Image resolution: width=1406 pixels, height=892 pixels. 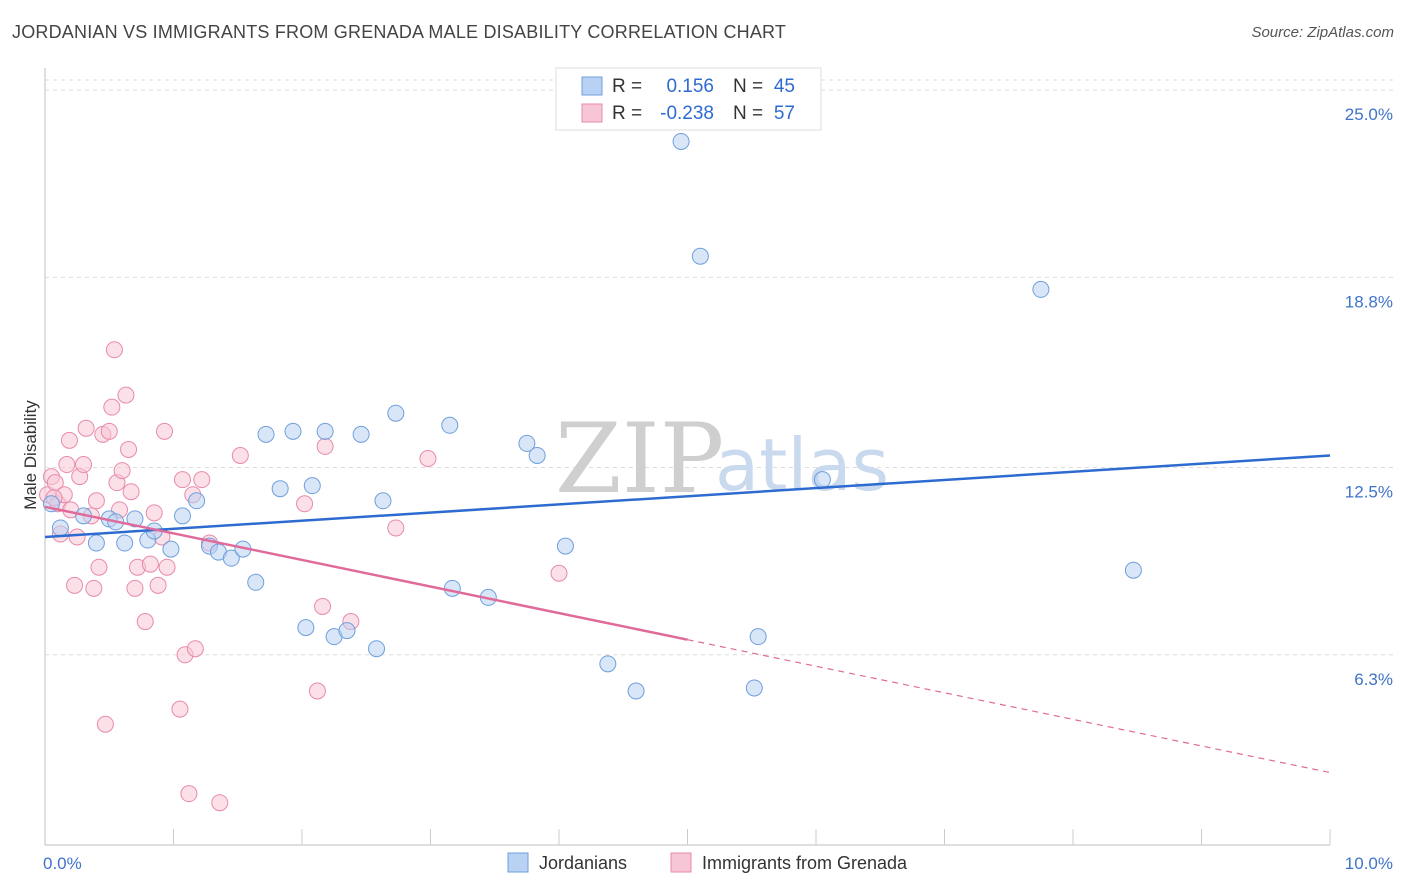 I want to click on y-axis-label: Male Disability, so click(x=30, y=455).